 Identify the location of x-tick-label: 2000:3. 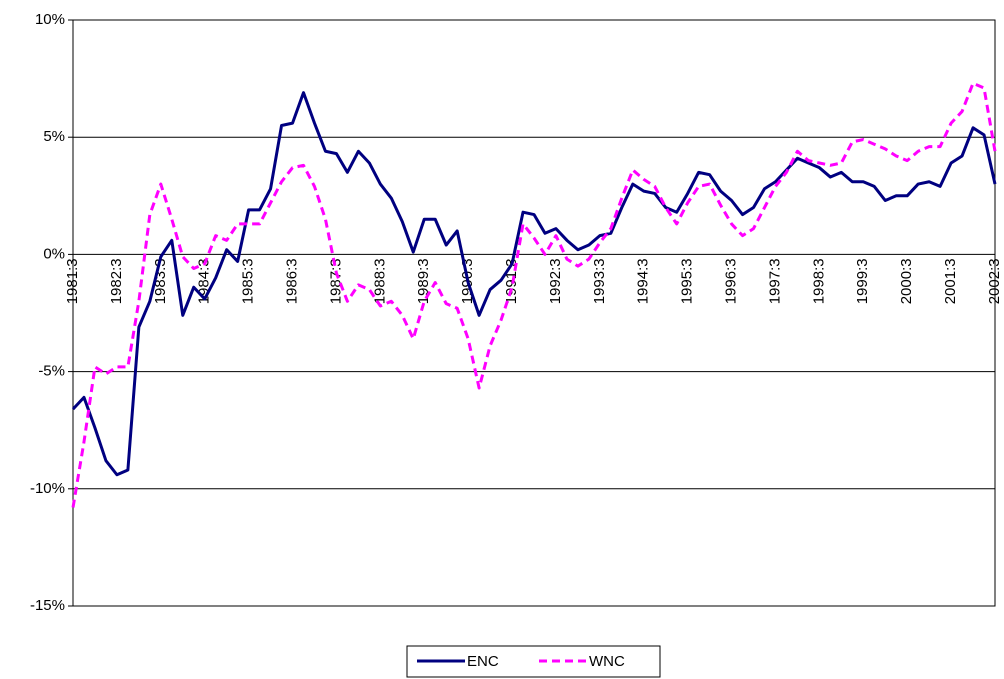
(906, 281).